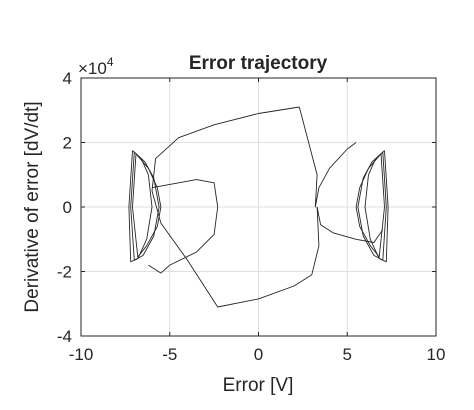  I want to click on x-tick-label: 0, so click(258, 354).